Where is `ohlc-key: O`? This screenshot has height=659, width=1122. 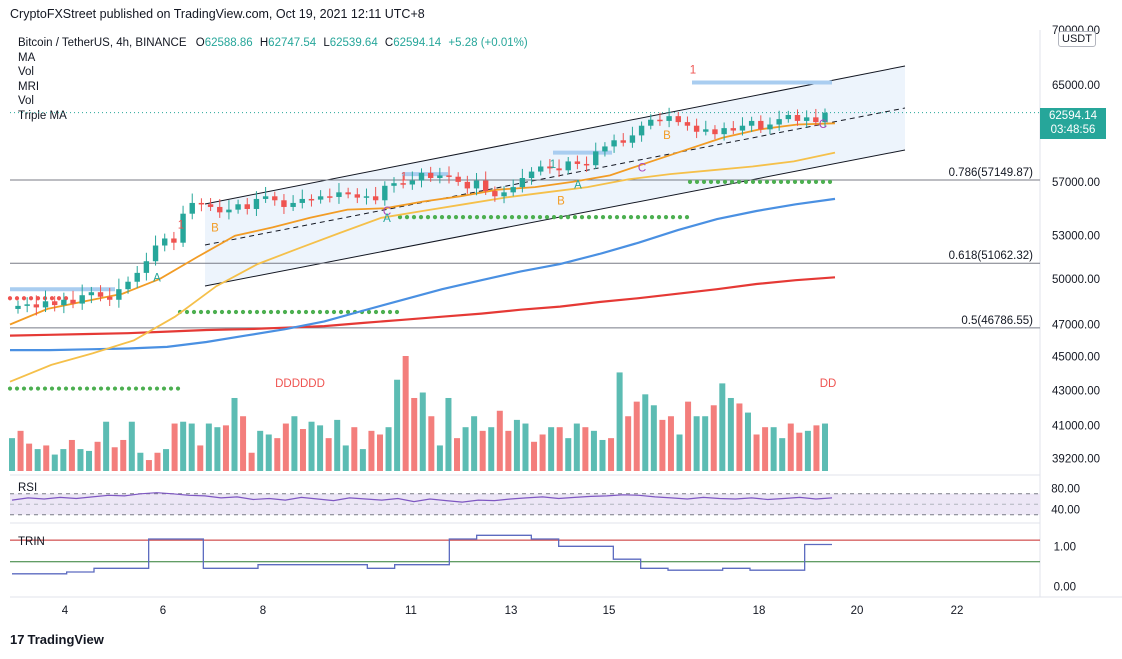
ohlc-key: O is located at coordinates (200, 43).